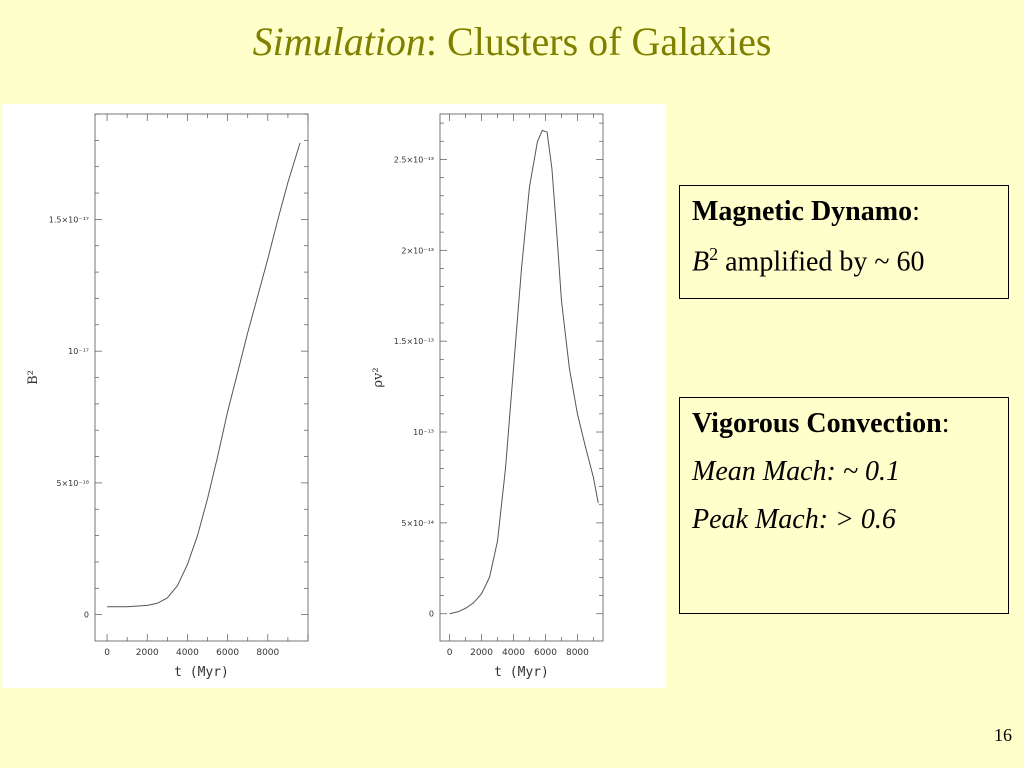  I want to click on convection-heading-line: Vigorous Convection:, so click(844, 424).